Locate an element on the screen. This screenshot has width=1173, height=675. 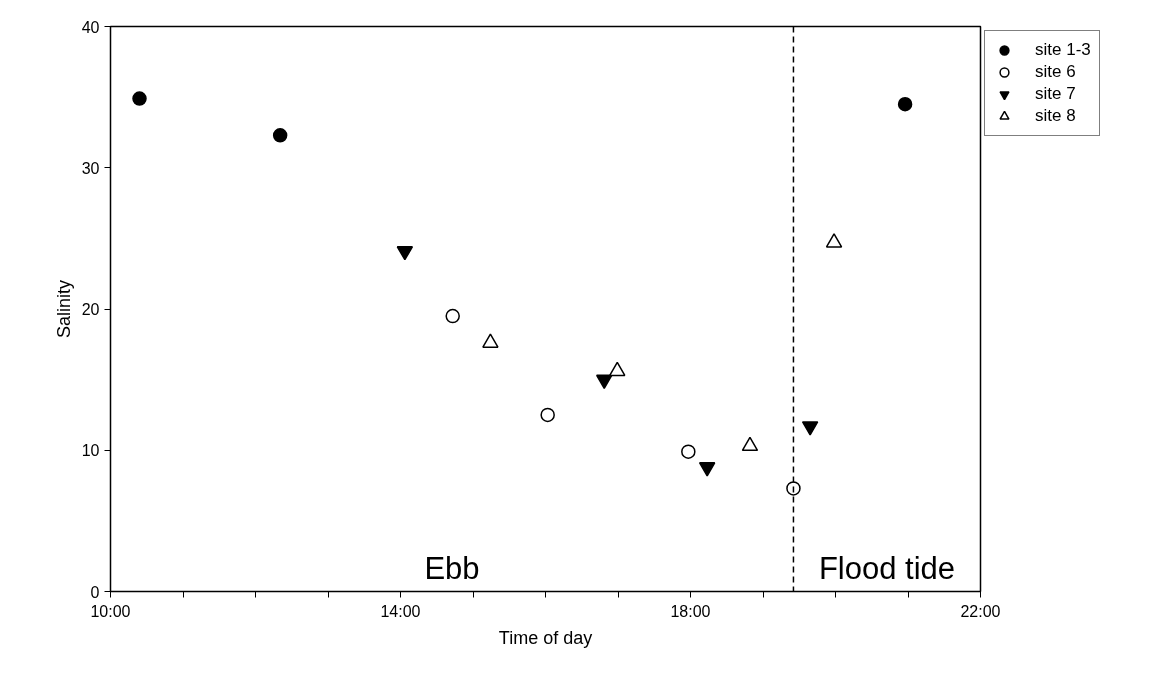
annotation: Ebb is located at coordinates (452, 568).